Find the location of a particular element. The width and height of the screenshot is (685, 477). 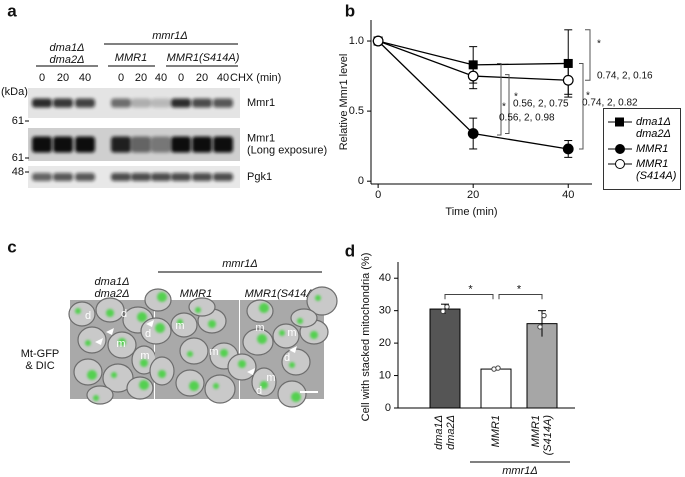

bar is located at coordinates (496, 388).